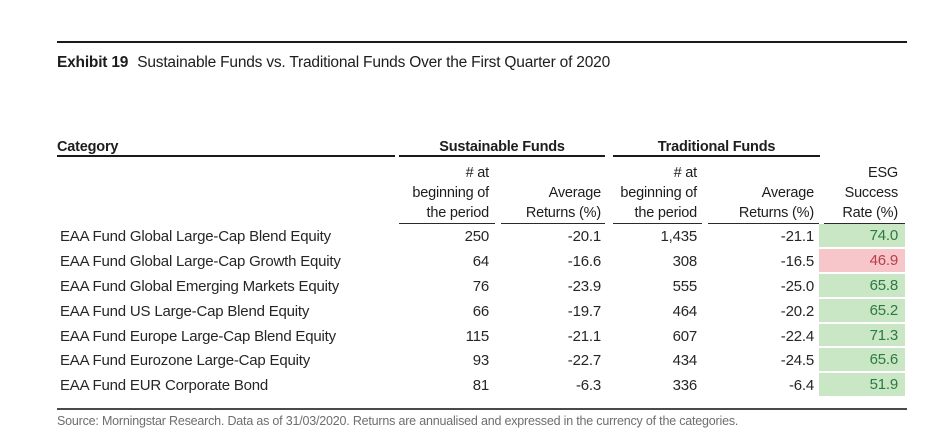 Image resolution: width=943 pixels, height=438 pixels. What do you see at coordinates (685, 336) in the screenshot?
I see `traditional-count-cell: 607` at bounding box center [685, 336].